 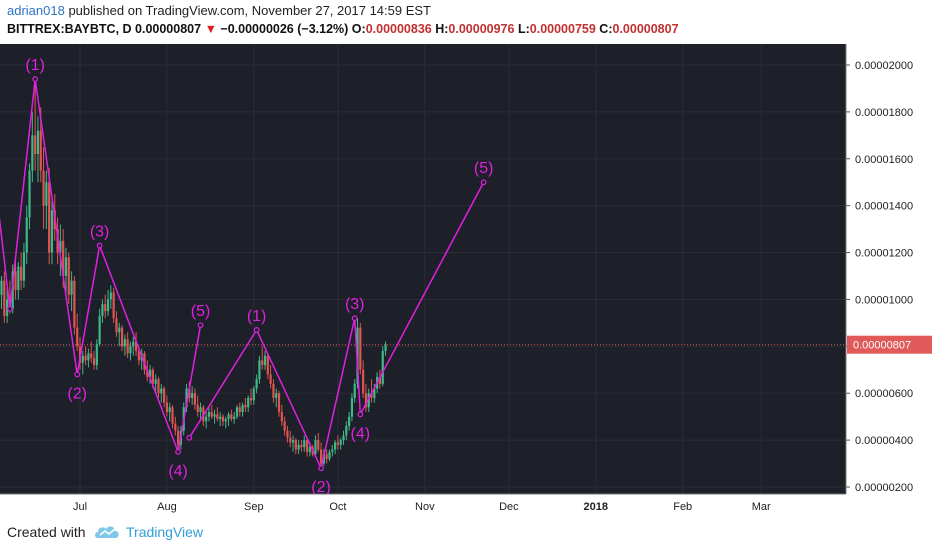 I want to click on x-tick-label: Aug, so click(x=167, y=507).